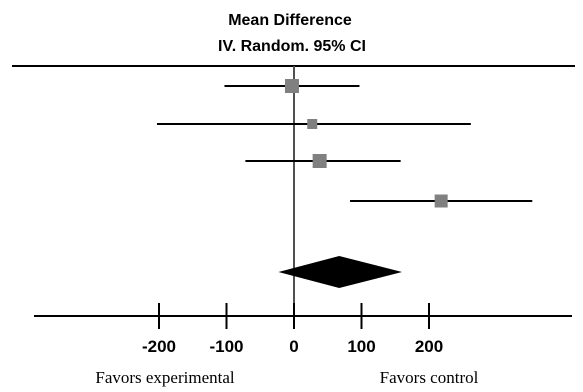 The width and height of the screenshot is (583, 392). Describe the element at coordinates (226, 346) in the screenshot. I see `x-tick-label: -100` at that location.